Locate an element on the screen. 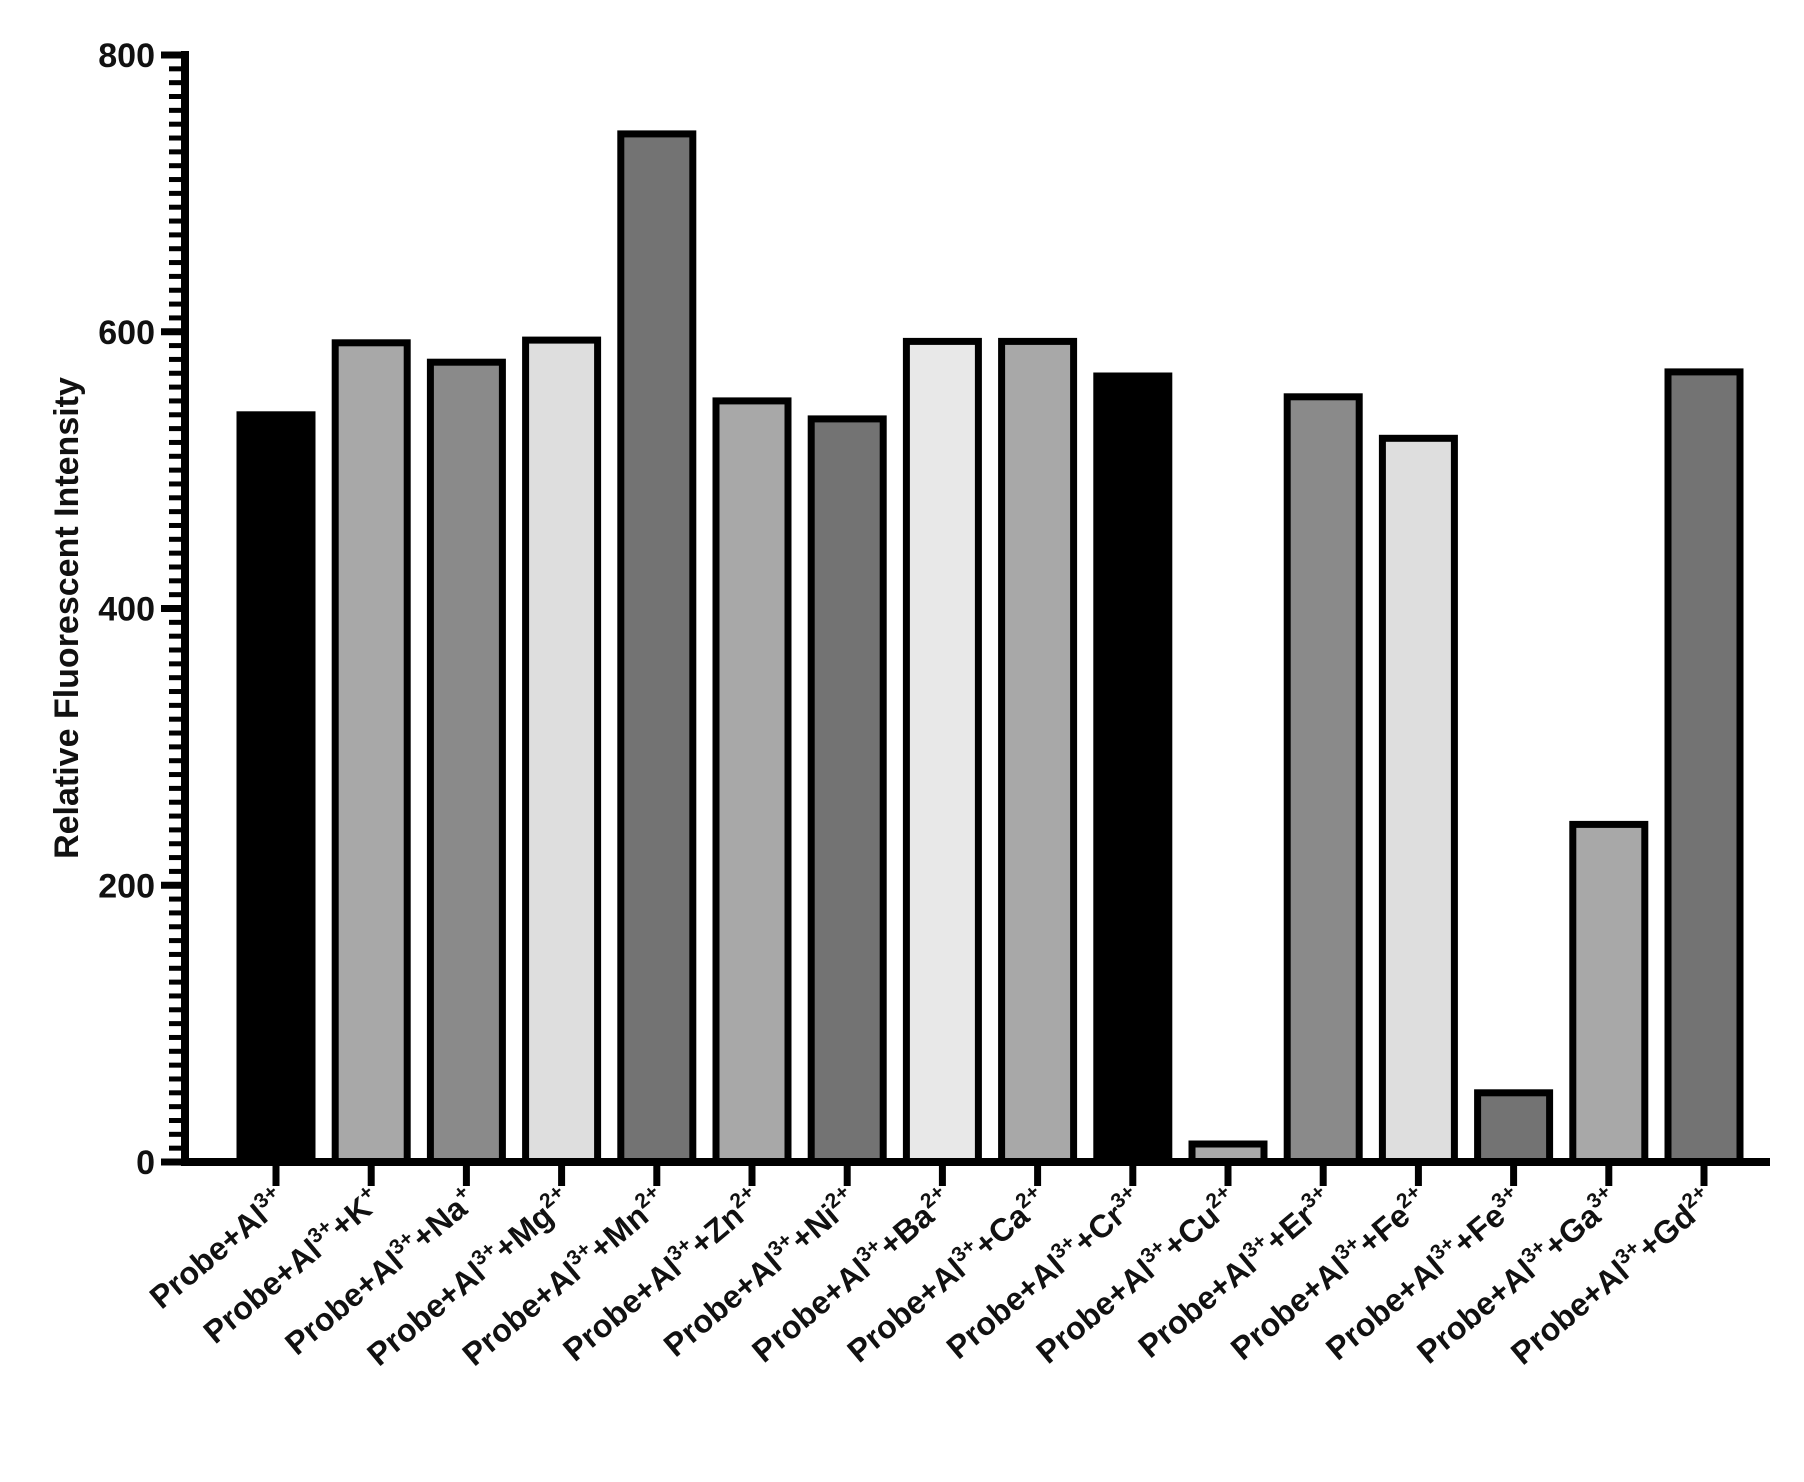 The height and width of the screenshot is (1482, 1804). y-tick-label: 800 is located at coordinates (126, 56).